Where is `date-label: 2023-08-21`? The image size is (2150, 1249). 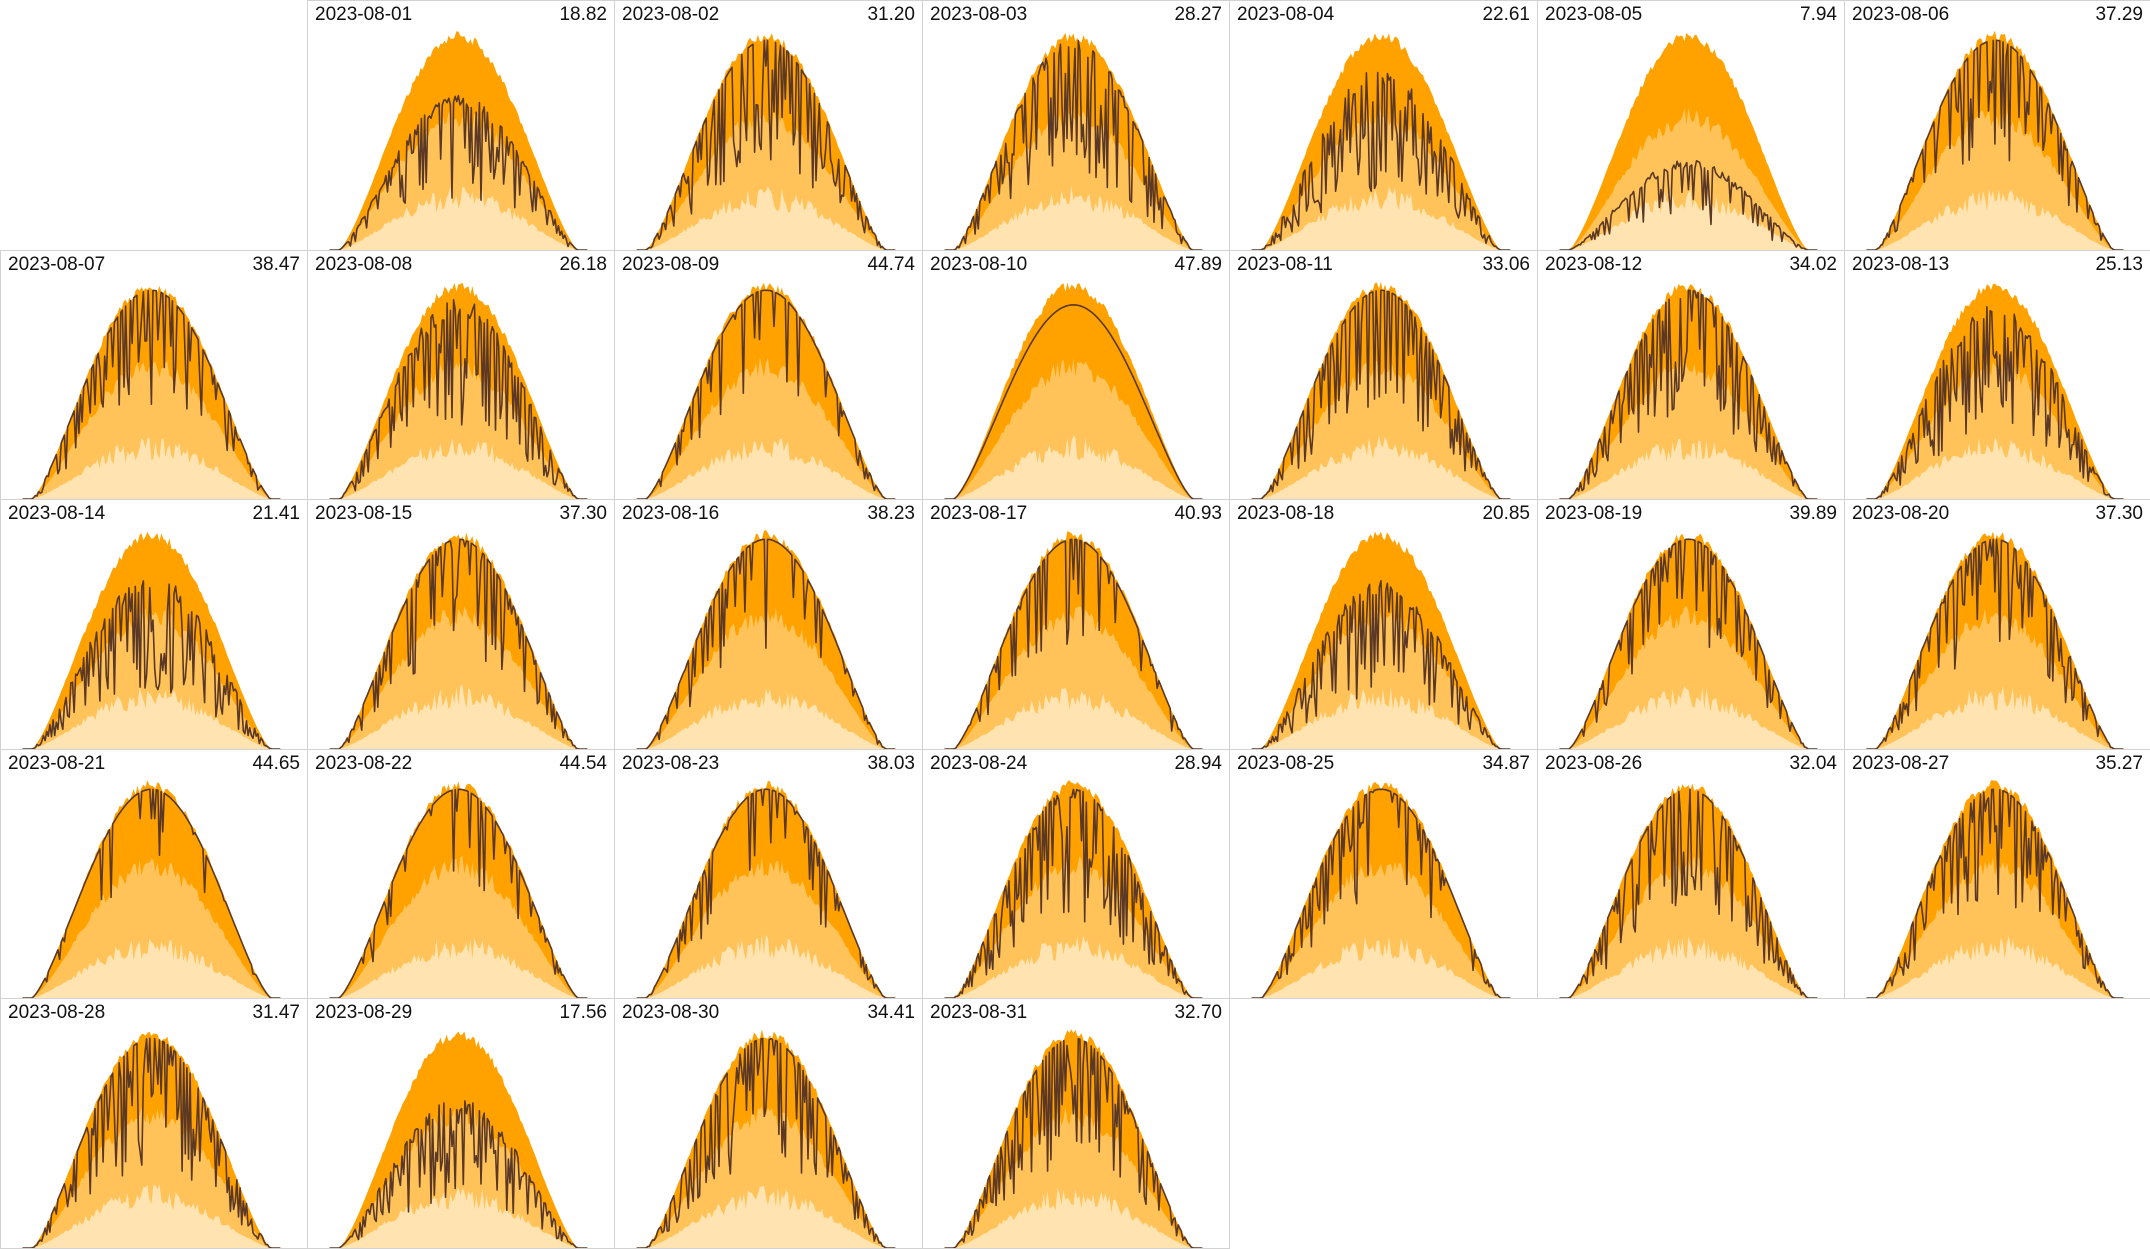 date-label: 2023-08-21 is located at coordinates (57, 763).